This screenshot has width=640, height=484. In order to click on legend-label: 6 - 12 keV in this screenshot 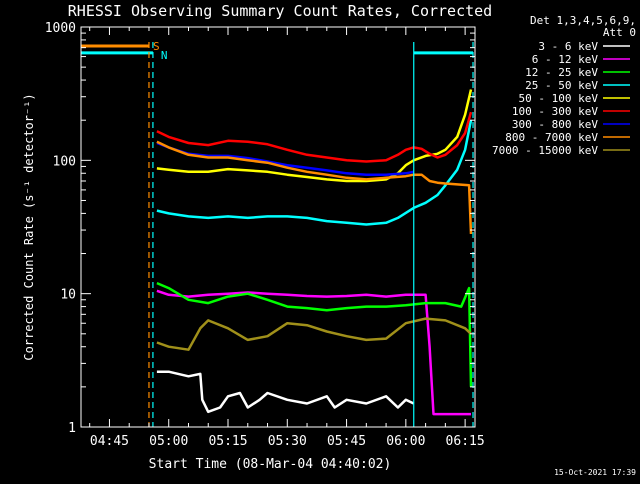, I will do `click(565, 59)`.